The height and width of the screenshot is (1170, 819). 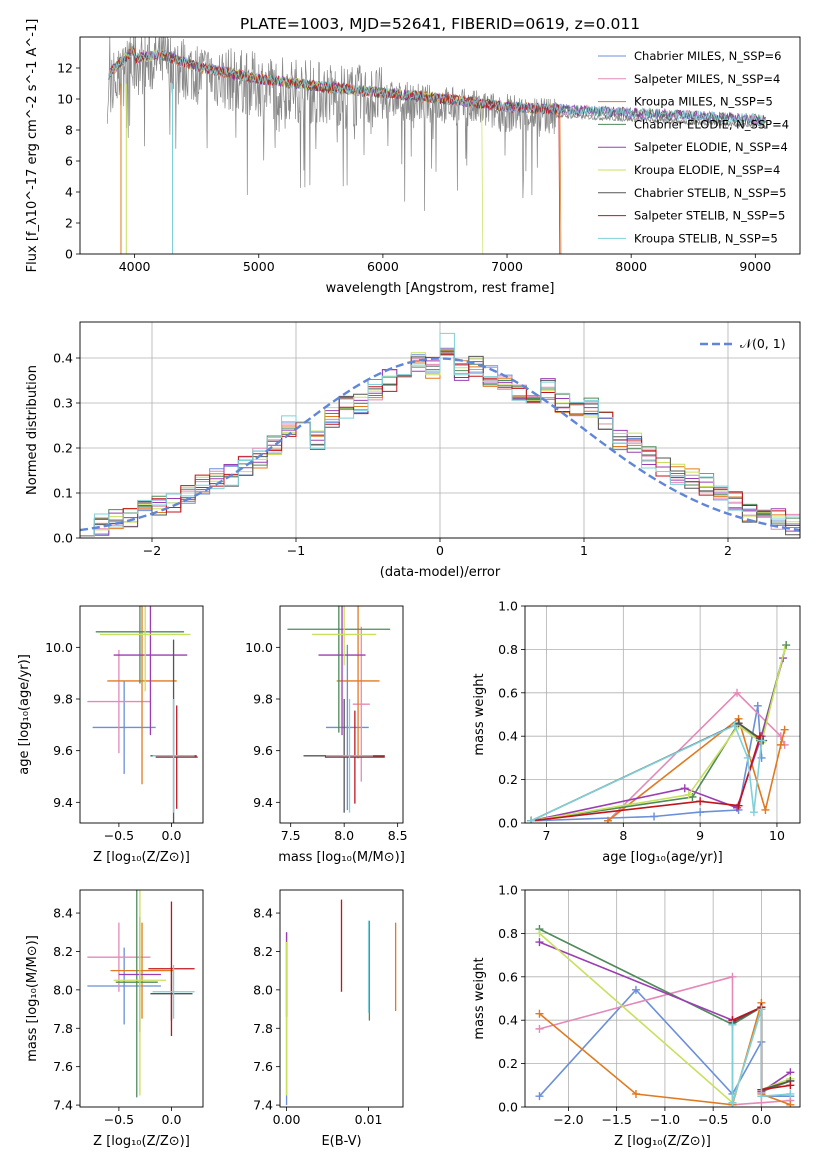 I want to click on y-tick-label: 0.6, so click(x=508, y=692).